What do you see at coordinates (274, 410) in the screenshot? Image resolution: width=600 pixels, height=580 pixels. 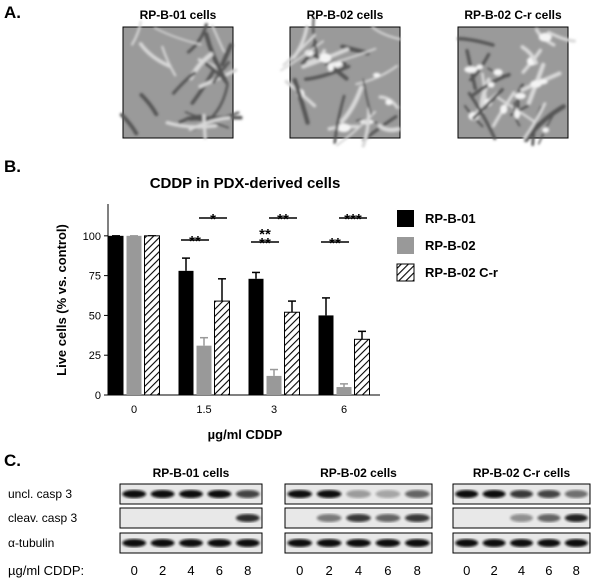 I see `x-tick-label: 3` at bounding box center [274, 410].